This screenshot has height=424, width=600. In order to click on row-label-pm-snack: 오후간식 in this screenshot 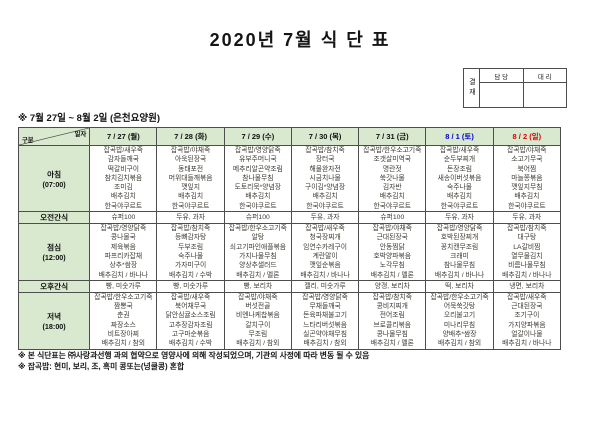, I will do `click(54, 286)`.